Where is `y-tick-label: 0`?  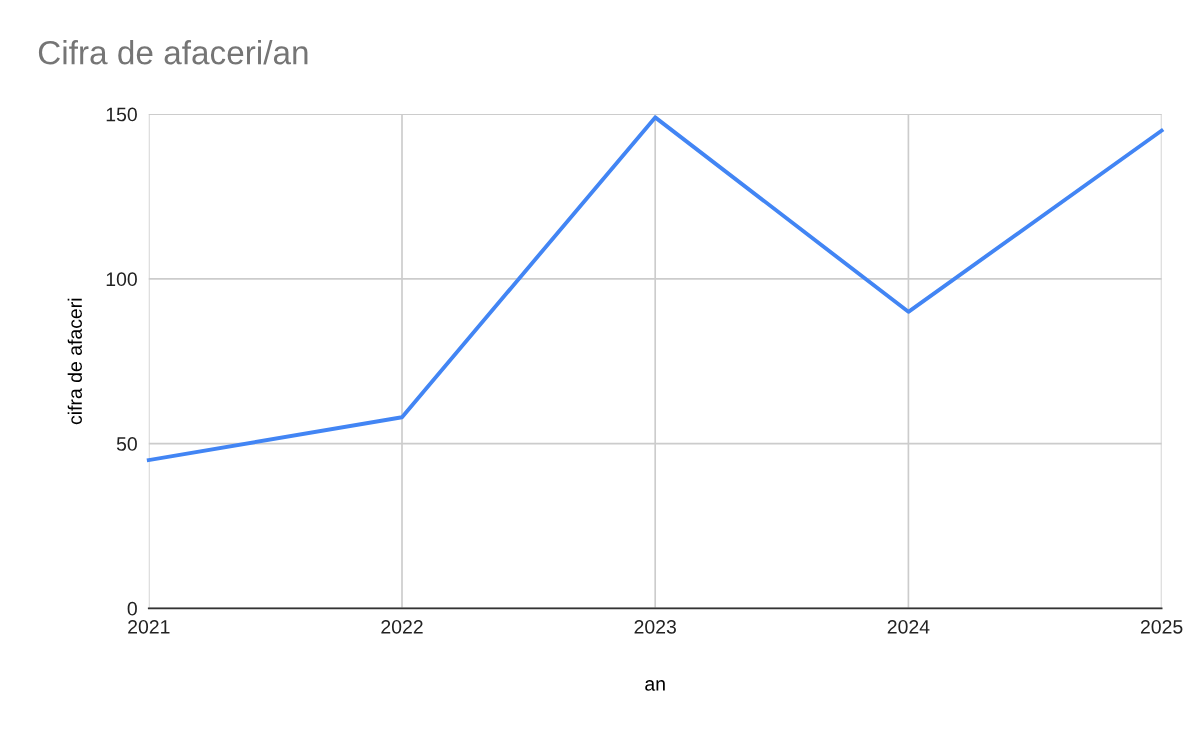 y-tick-label: 0 is located at coordinates (132, 608).